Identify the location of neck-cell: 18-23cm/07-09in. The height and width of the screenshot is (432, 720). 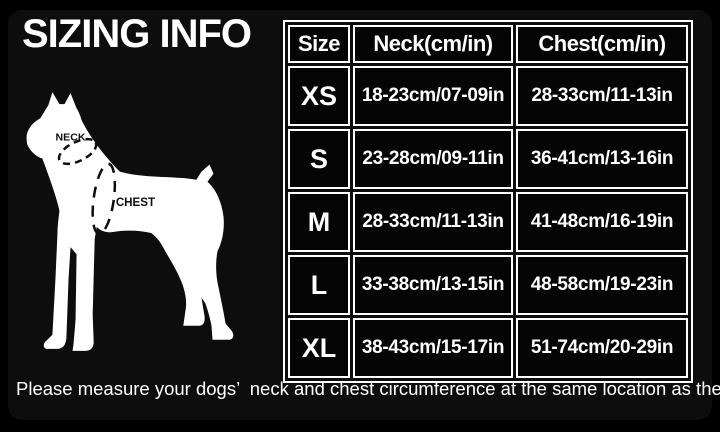
(433, 96).